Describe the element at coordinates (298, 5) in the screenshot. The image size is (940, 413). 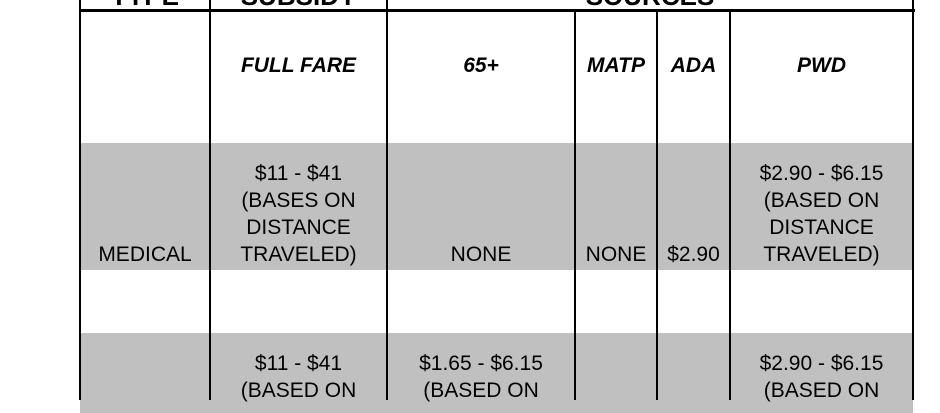
I see `top-header-cell: SUBSIDY` at that location.